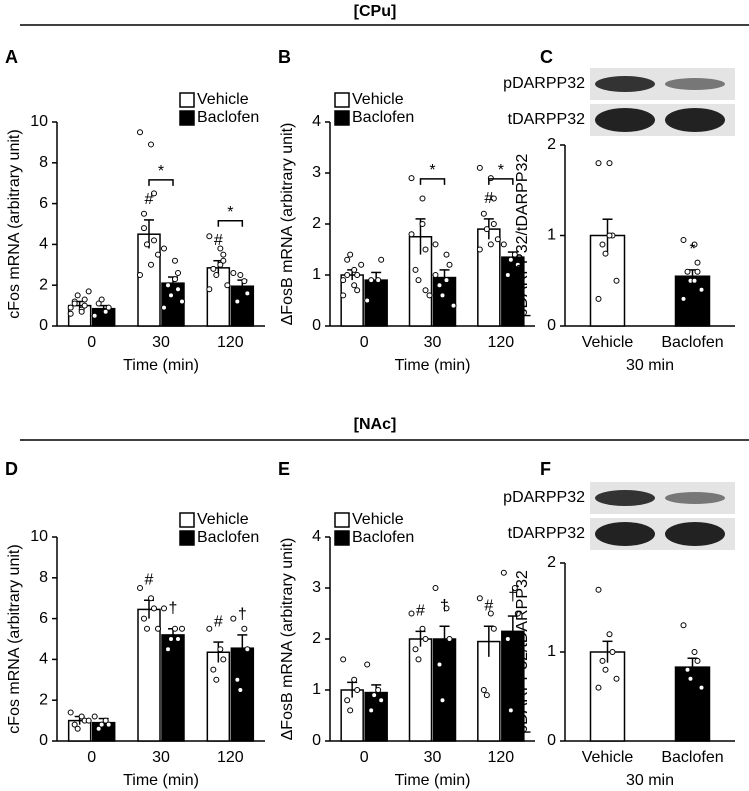 The width and height of the screenshot is (749, 791). I want to click on comparison-marker: *, so click(161, 171).